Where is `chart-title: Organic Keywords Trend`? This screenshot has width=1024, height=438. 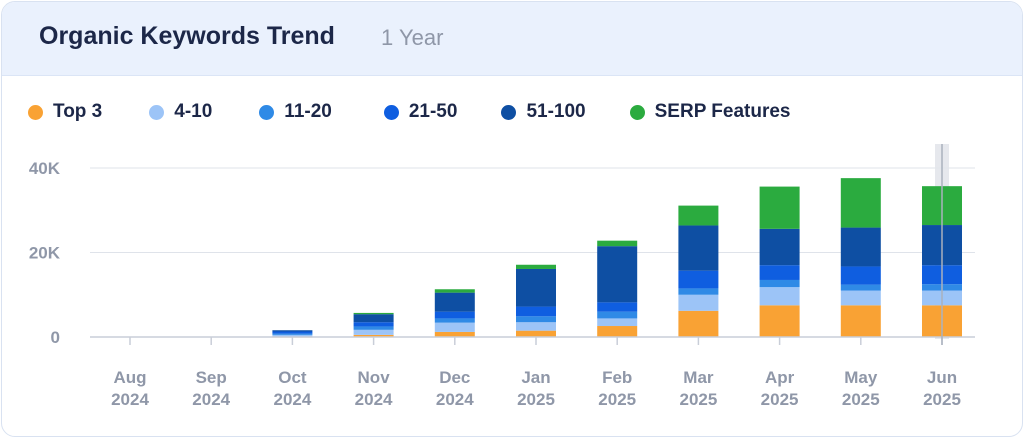 chart-title: Organic Keywords Trend is located at coordinates (187, 36).